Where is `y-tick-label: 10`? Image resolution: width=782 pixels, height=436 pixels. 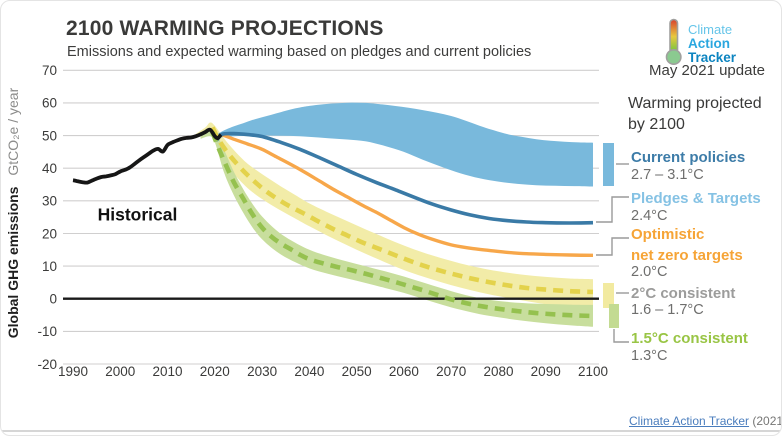
y-tick-label: 10 is located at coordinates (49, 266).